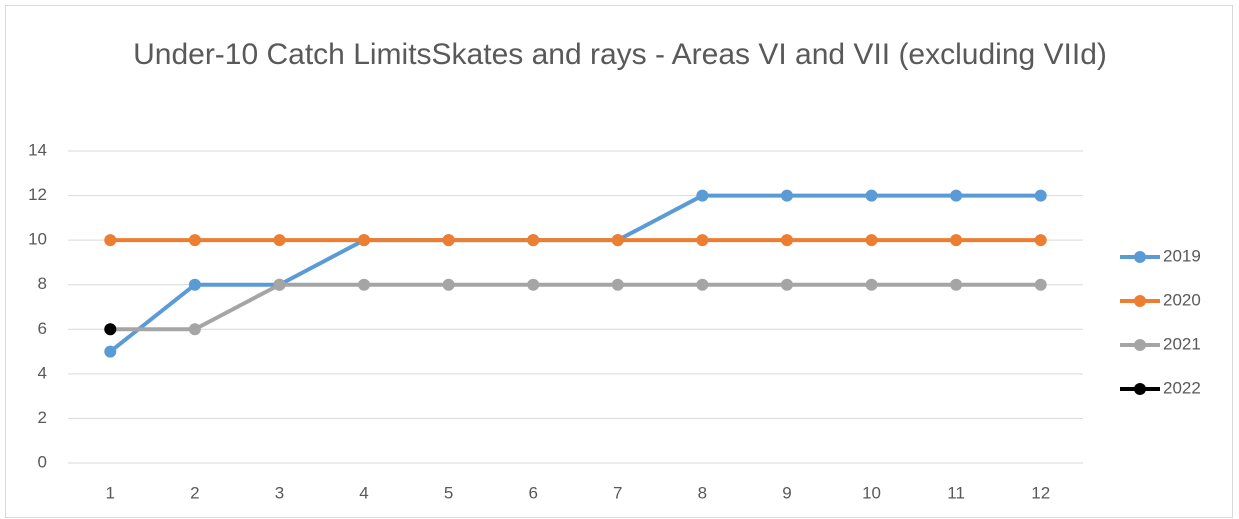  I want to click on y-tick-label: 2, so click(42, 417).